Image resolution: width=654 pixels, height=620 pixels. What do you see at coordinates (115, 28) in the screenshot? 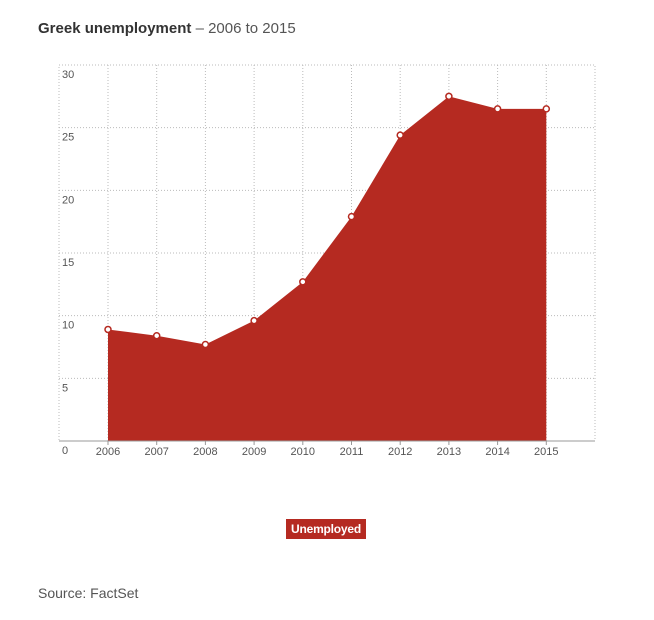
I see `chart-title-main: Greek unemployment` at bounding box center [115, 28].